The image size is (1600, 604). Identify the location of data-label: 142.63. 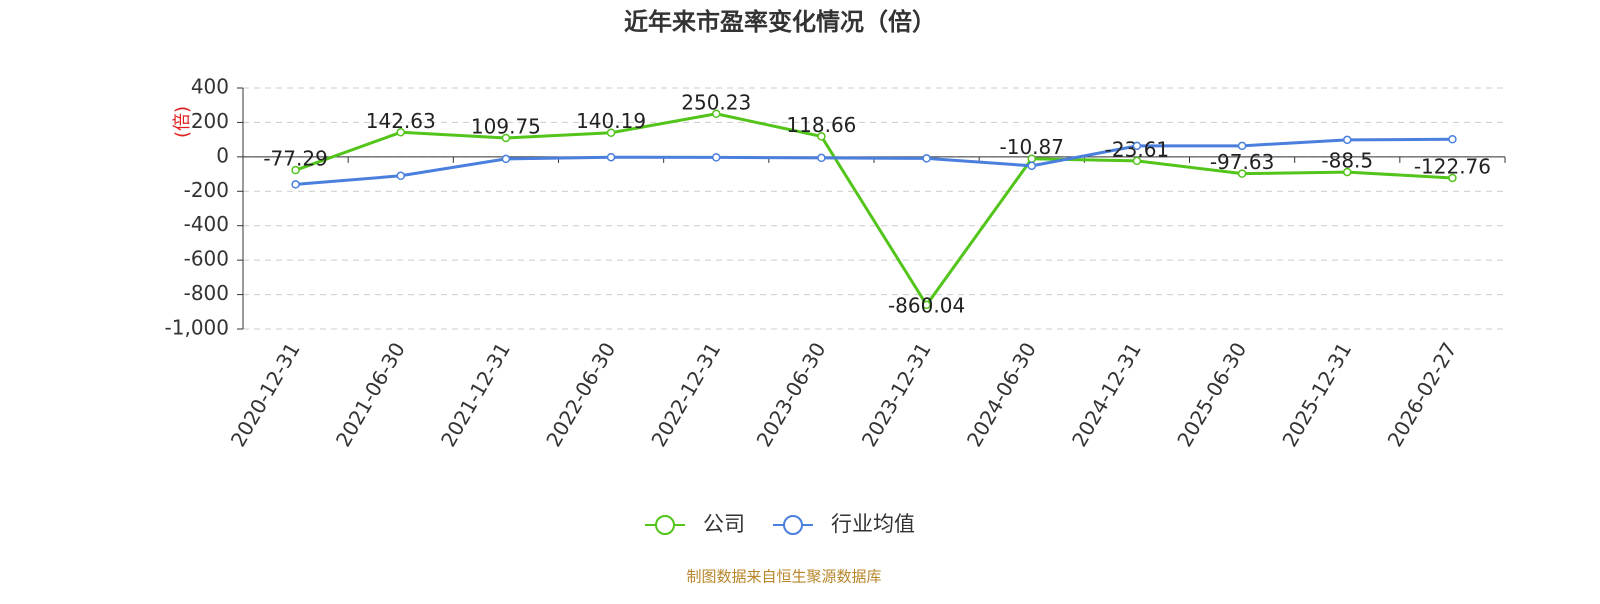
(401, 121).